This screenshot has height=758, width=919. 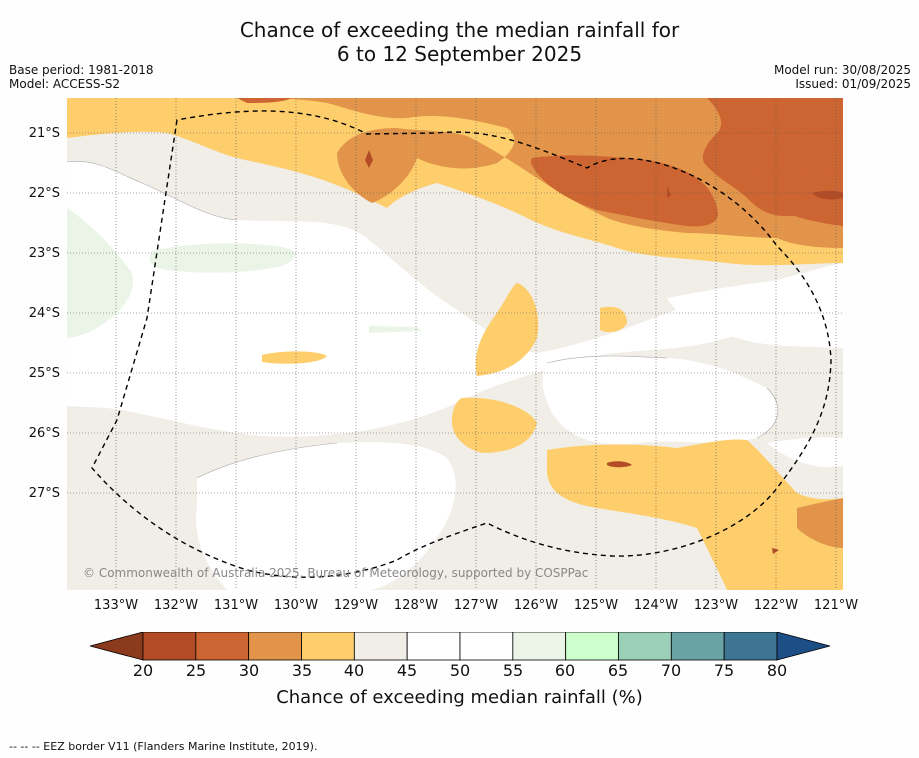 I want to click on lon-label-133w: 133°W, so click(x=116, y=605).